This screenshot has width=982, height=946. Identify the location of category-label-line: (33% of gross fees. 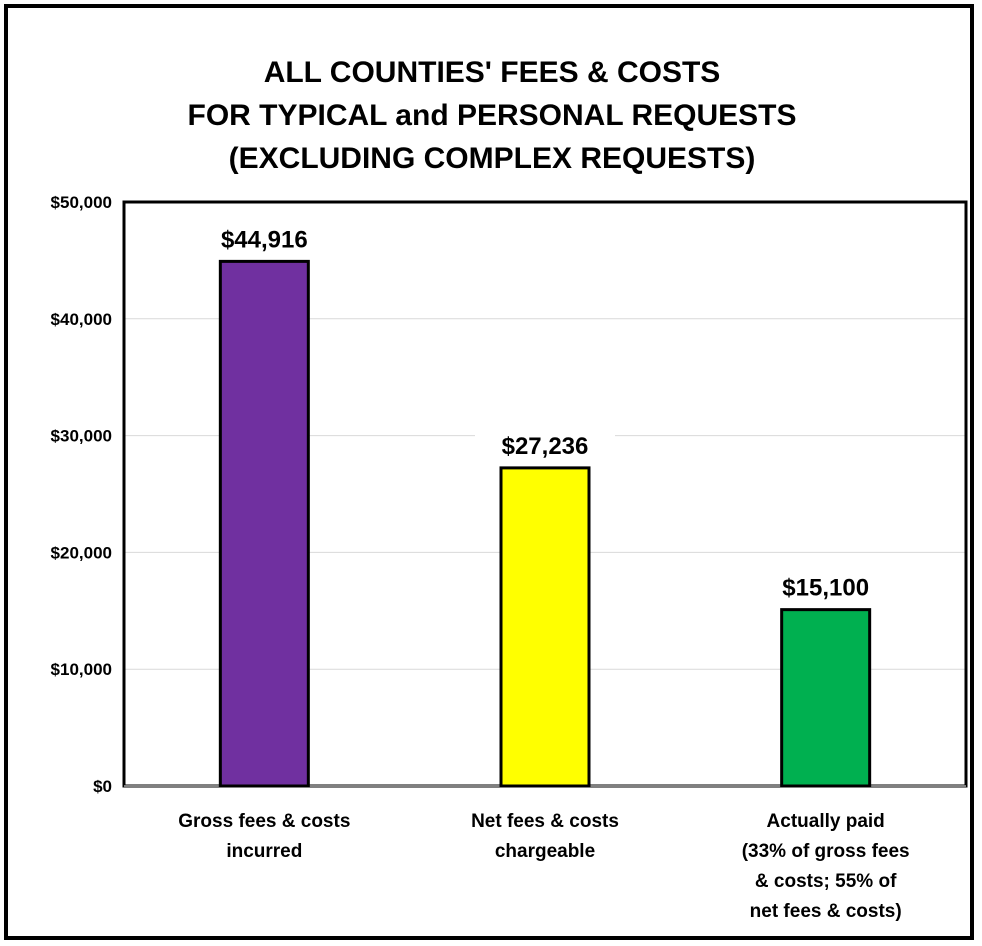
(826, 851).